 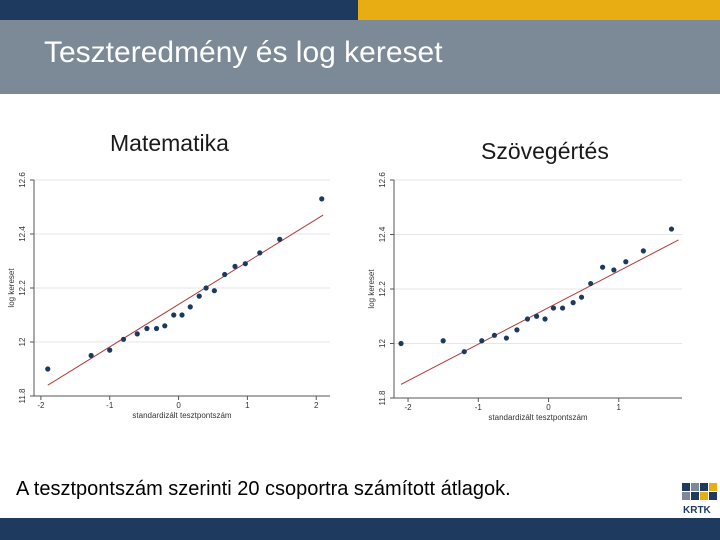 I want to click on x-tick-label: 2, so click(x=316, y=405).